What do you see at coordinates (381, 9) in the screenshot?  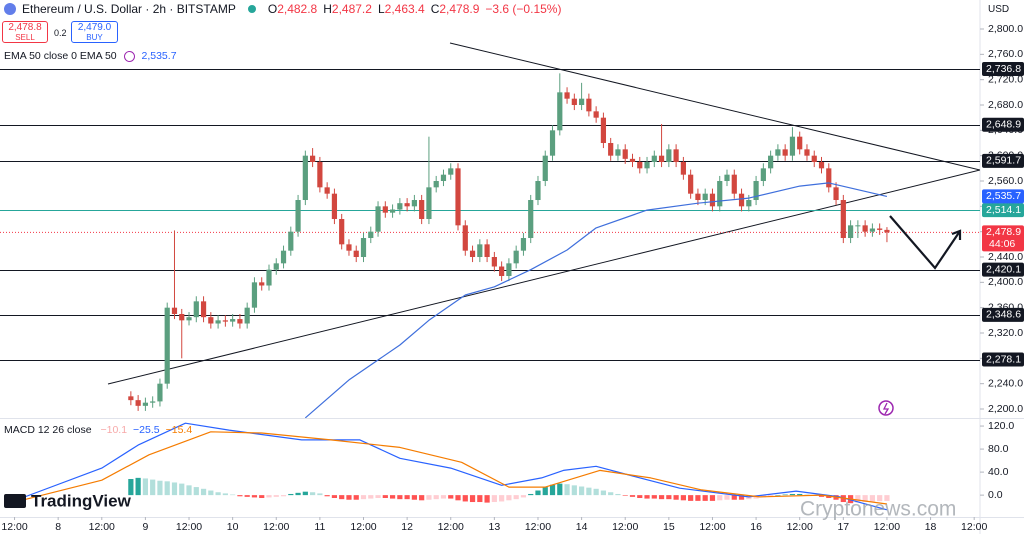 I see `ohlc-key: L` at bounding box center [381, 9].